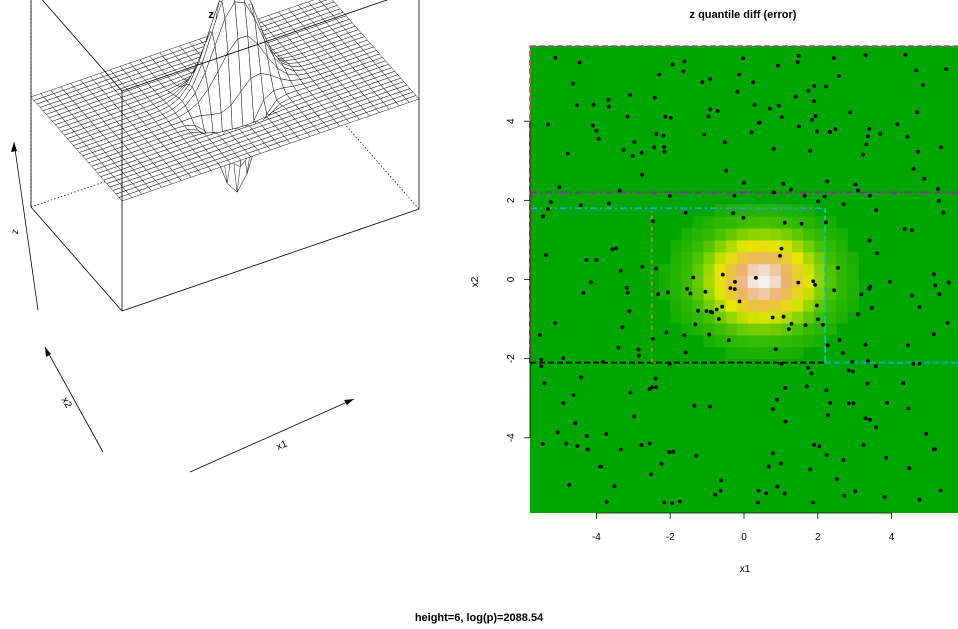 This screenshot has width=958, height=629. What do you see at coordinates (511, 358) in the screenshot?
I see `y-tick-label: -2` at bounding box center [511, 358].